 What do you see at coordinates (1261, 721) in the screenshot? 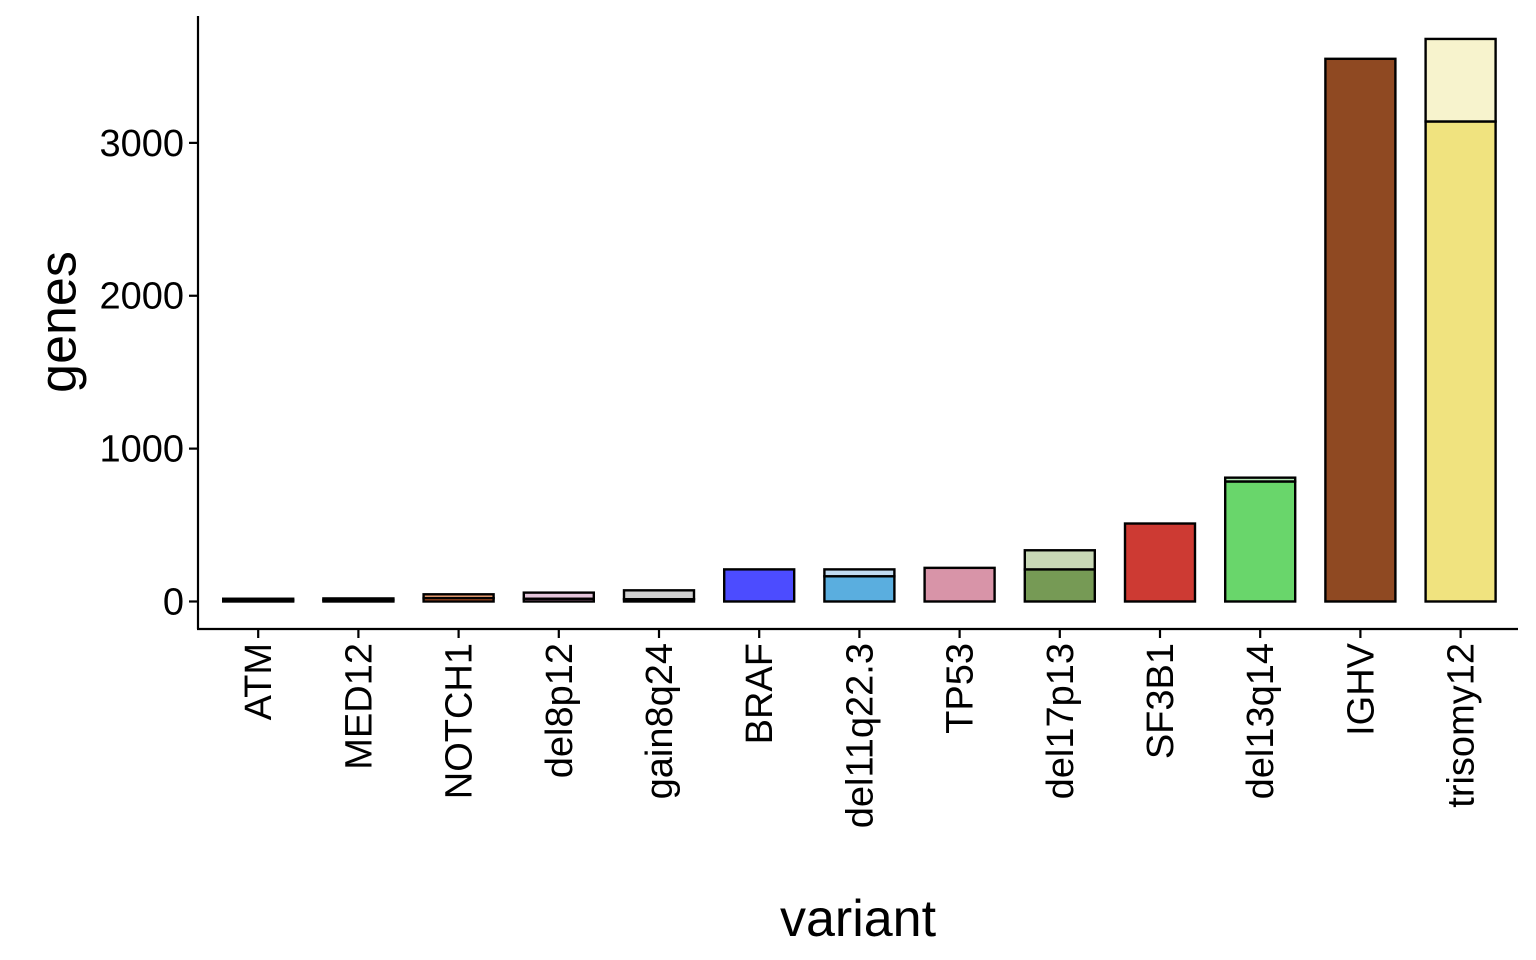
I see `x-tick-label: del13q14` at bounding box center [1261, 721].